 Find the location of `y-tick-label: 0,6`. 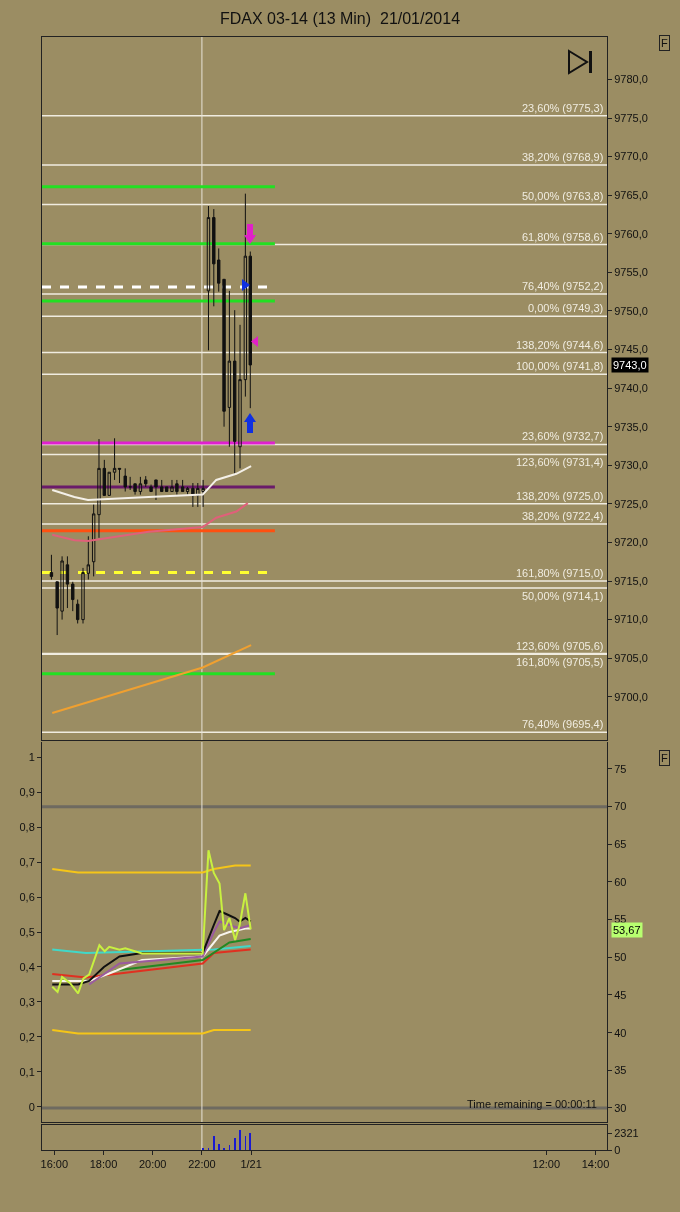

y-tick-label: 0,6 is located at coordinates (27, 896).